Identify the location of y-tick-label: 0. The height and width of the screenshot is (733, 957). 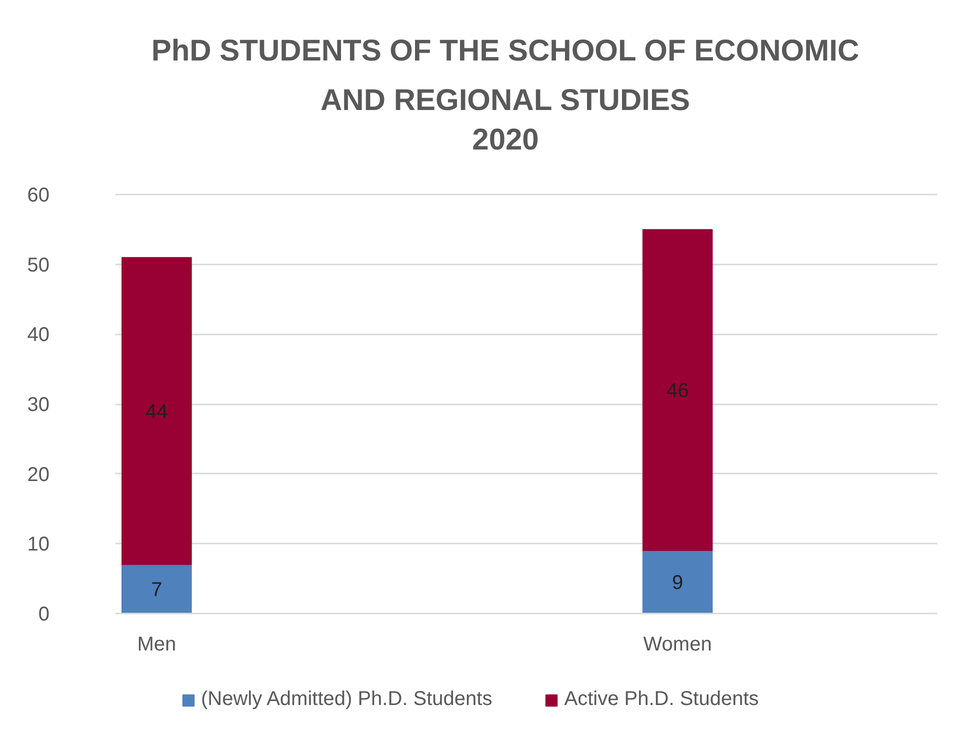
(44, 615).